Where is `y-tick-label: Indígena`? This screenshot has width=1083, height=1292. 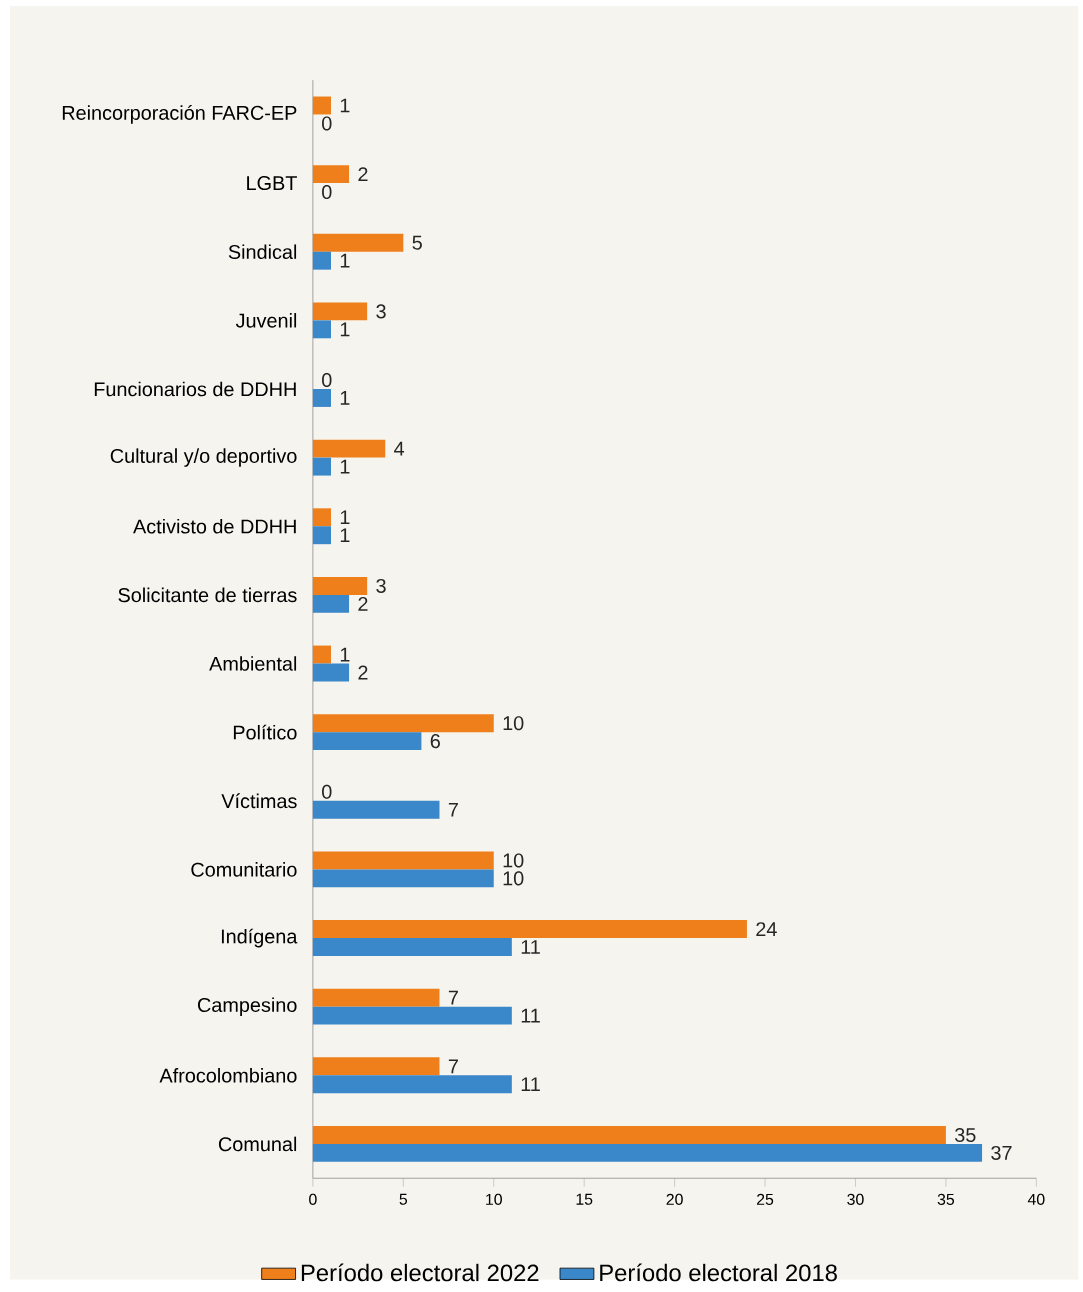
y-tick-label: Indígena is located at coordinates (259, 938).